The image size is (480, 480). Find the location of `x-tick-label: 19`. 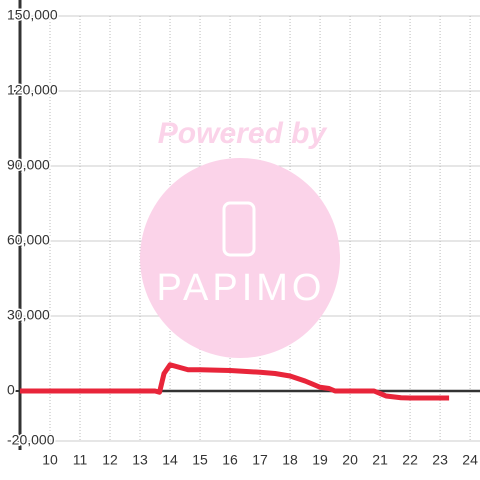

x-tick-label: 19 is located at coordinates (320, 460).